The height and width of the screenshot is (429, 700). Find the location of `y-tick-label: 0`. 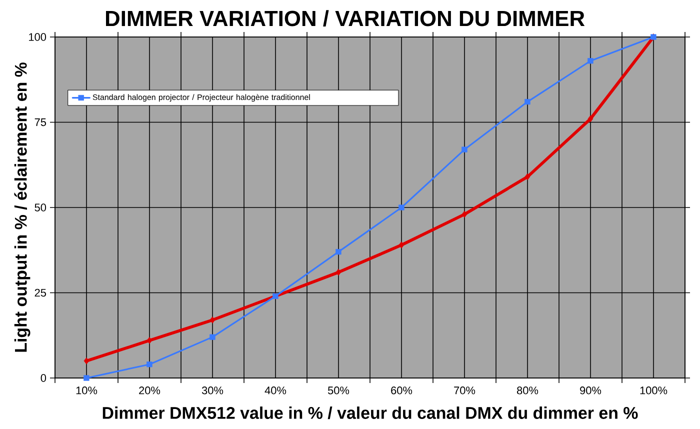

y-tick-label: 0 is located at coordinates (43, 378).